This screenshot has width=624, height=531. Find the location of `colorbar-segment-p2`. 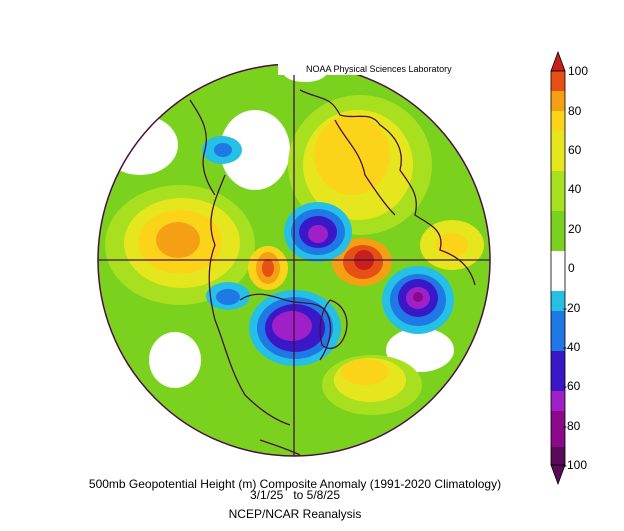

colorbar-segment-p2 is located at coordinates (558, 221).